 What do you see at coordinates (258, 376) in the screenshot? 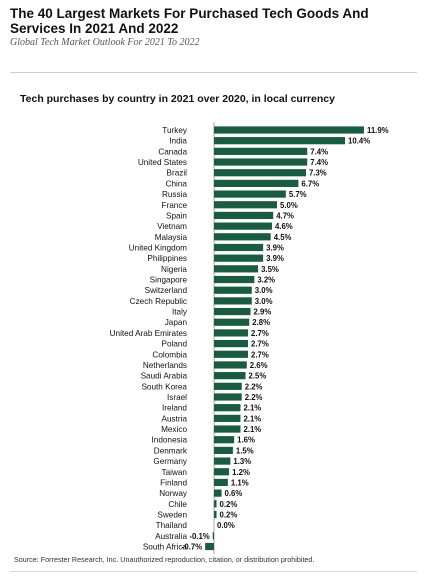
I see `value-label: 2.5%` at bounding box center [258, 376].